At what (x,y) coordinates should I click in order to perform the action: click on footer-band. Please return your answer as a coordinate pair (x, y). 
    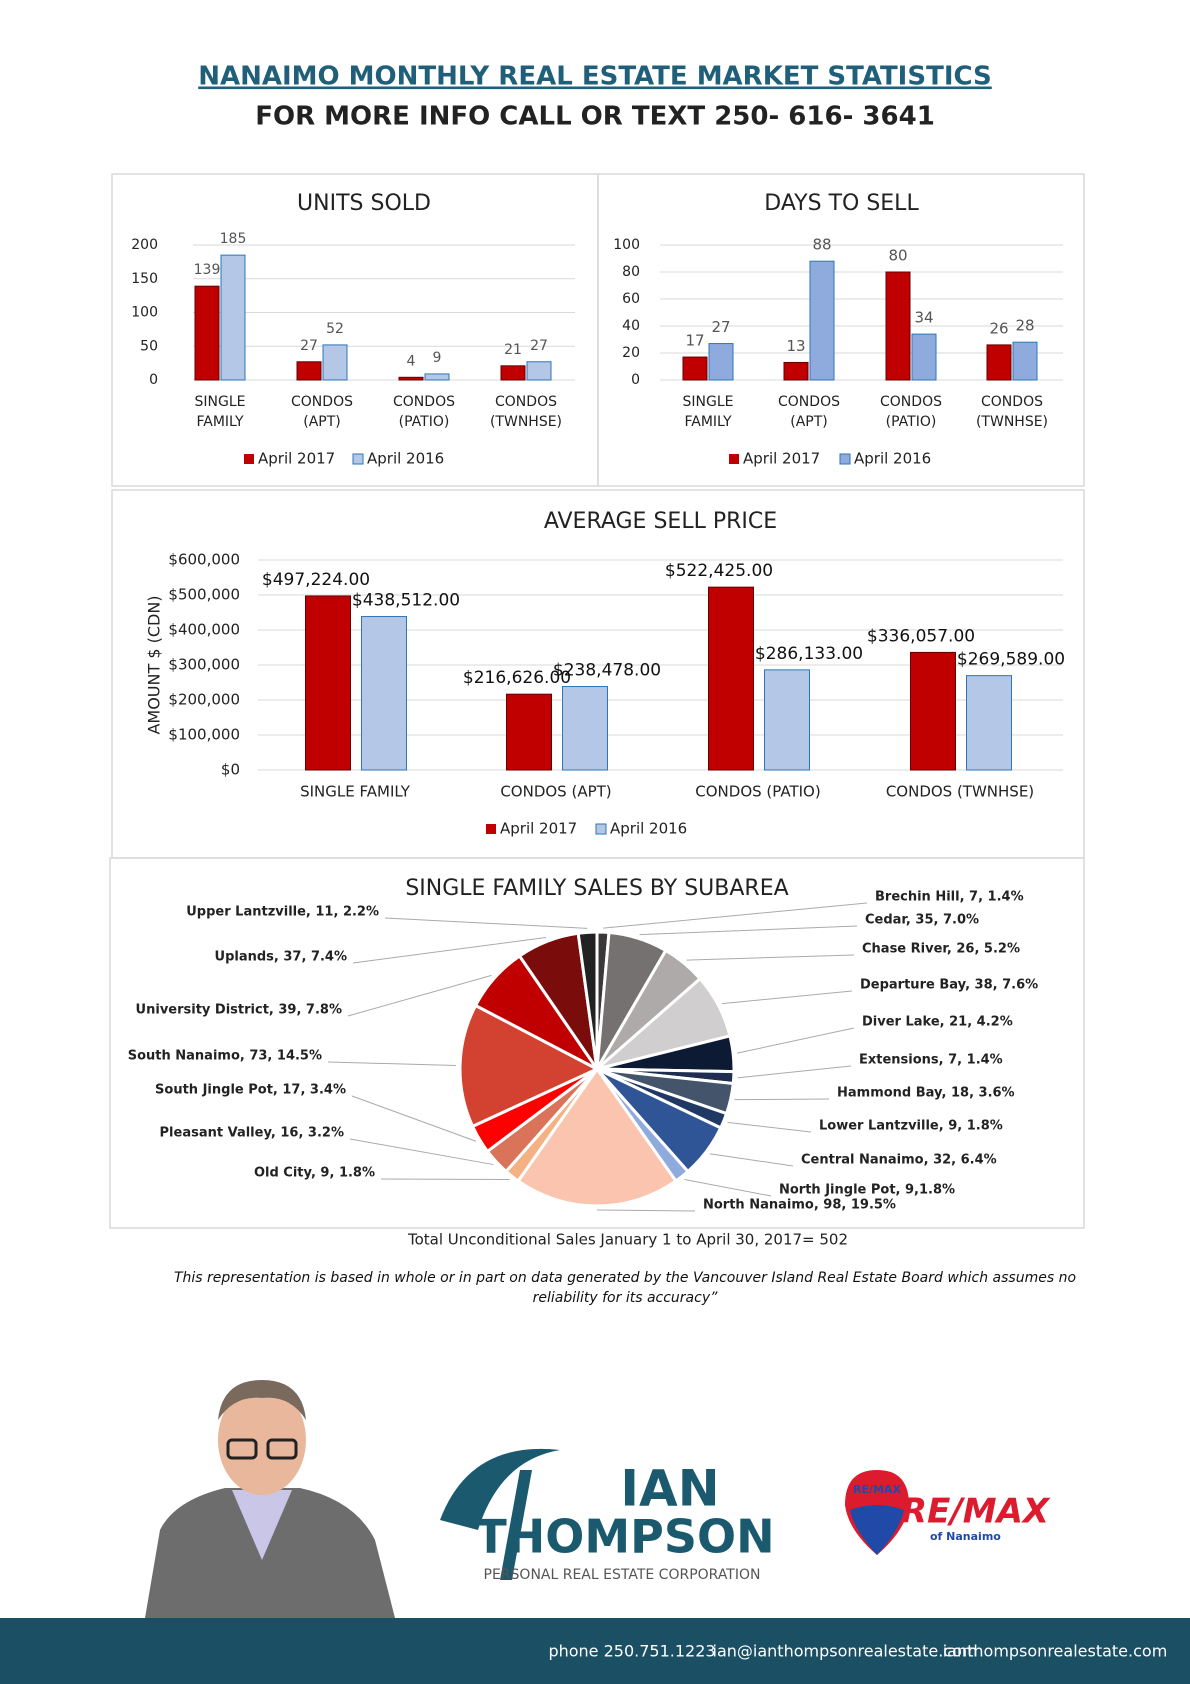
    Looking at the image, I should click on (595, 1651).